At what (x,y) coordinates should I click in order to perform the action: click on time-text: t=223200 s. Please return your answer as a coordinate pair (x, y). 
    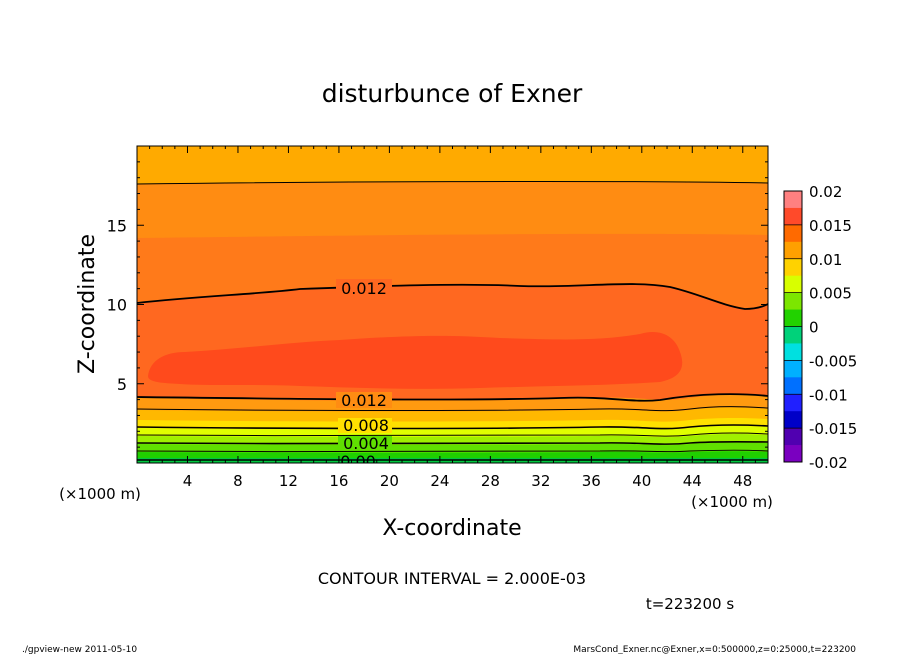
    Looking at the image, I should click on (690, 604).